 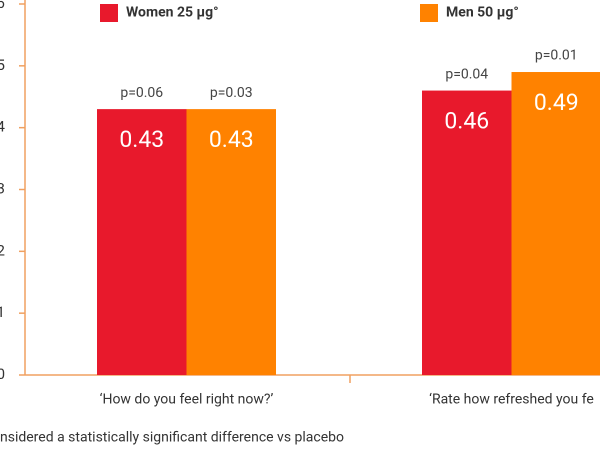 I want to click on legend-label: Men 50 µg°, so click(x=482, y=13).